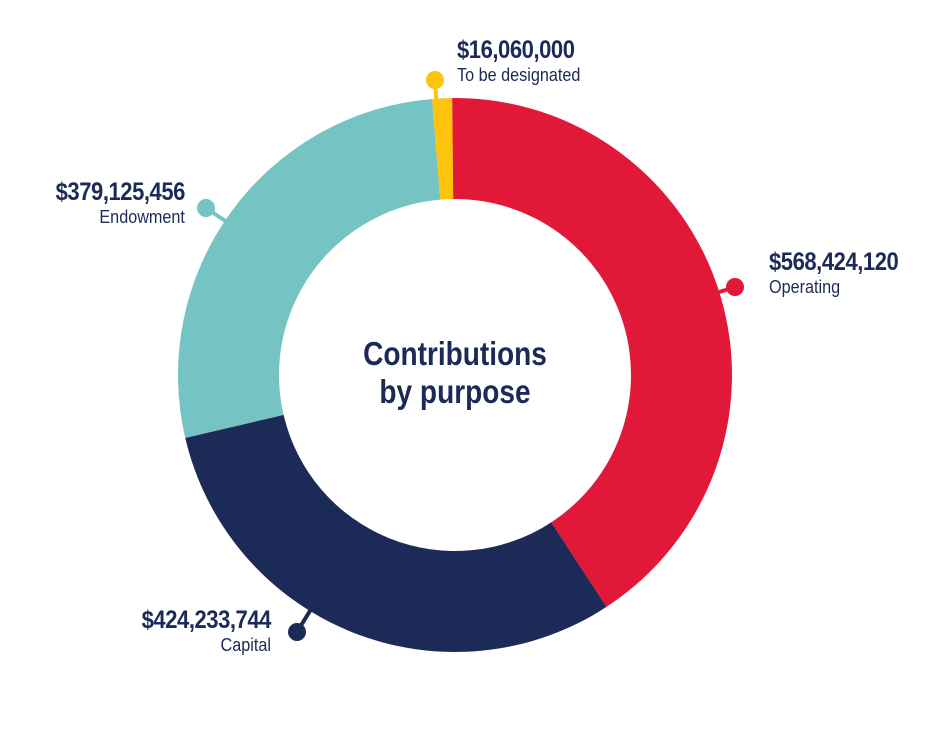  What do you see at coordinates (309, 268) in the screenshot?
I see `slice-endowment` at bounding box center [309, 268].